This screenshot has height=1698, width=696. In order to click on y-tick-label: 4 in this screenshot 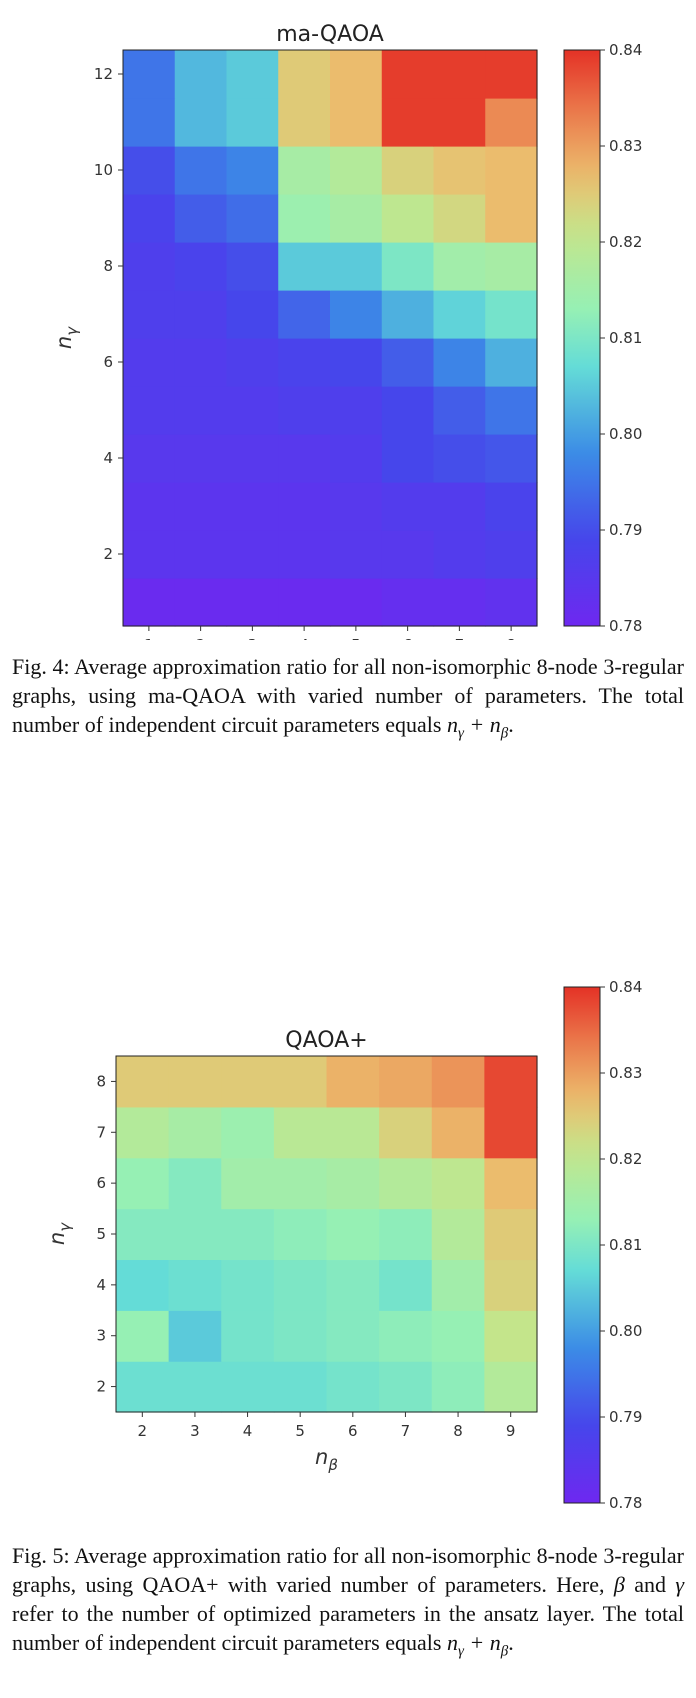, I will do `click(108, 458)`.